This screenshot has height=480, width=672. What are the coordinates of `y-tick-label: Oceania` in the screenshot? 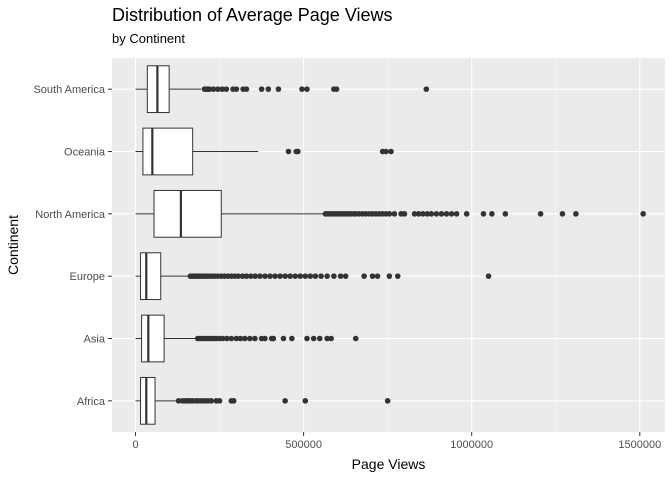 It's located at (85, 153).